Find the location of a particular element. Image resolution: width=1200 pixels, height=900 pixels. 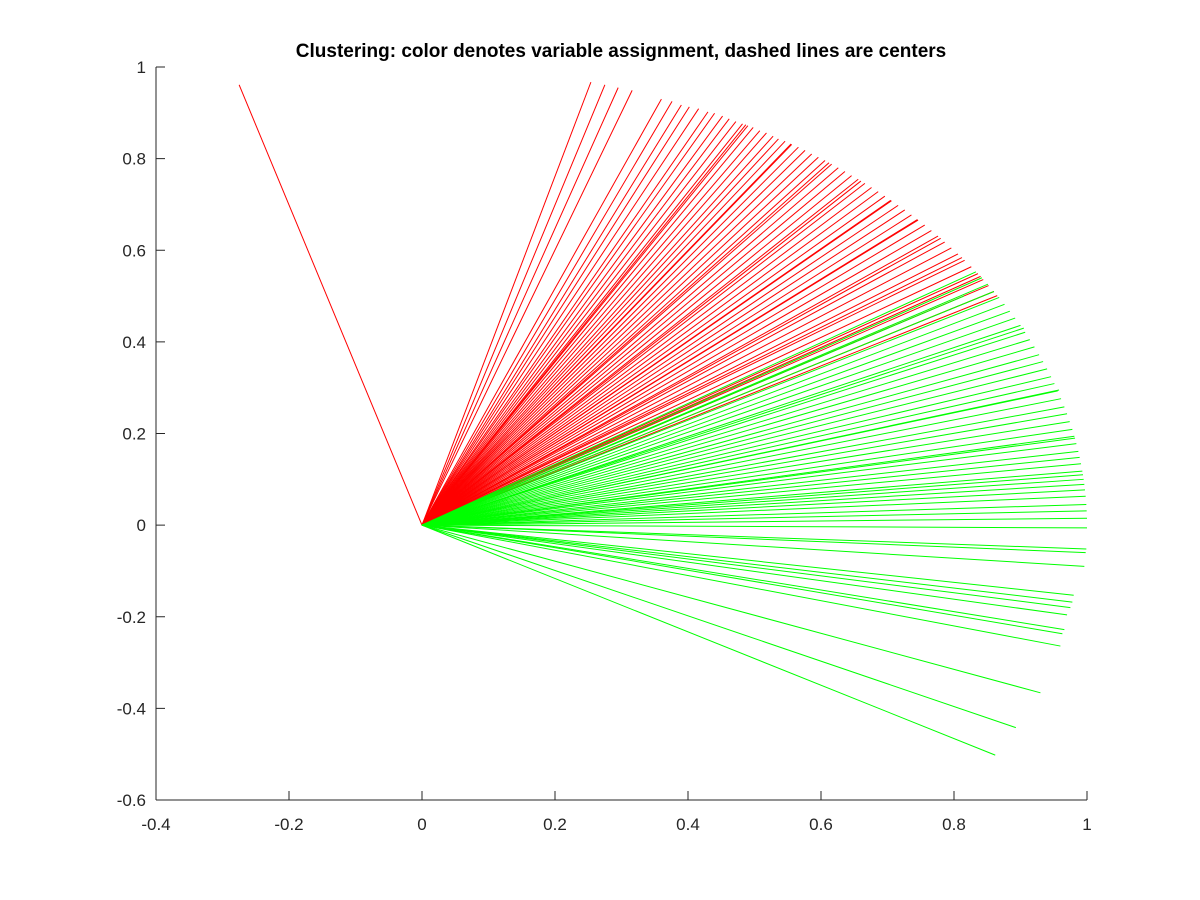

x-tick-label-7: 1 is located at coordinates (1086, 824).